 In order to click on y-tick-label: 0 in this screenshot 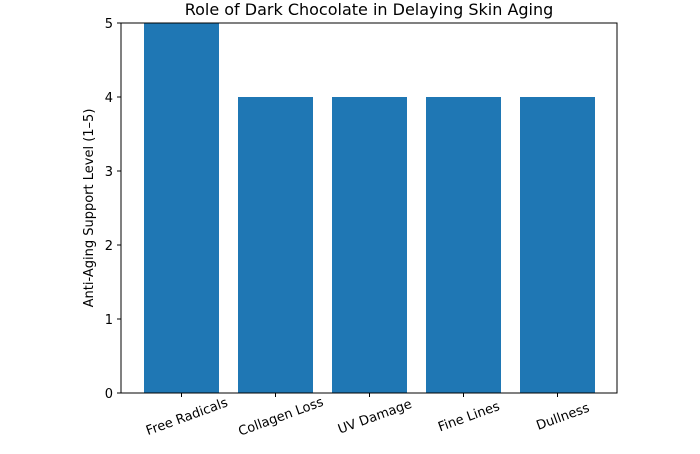, I will do `click(109, 394)`.